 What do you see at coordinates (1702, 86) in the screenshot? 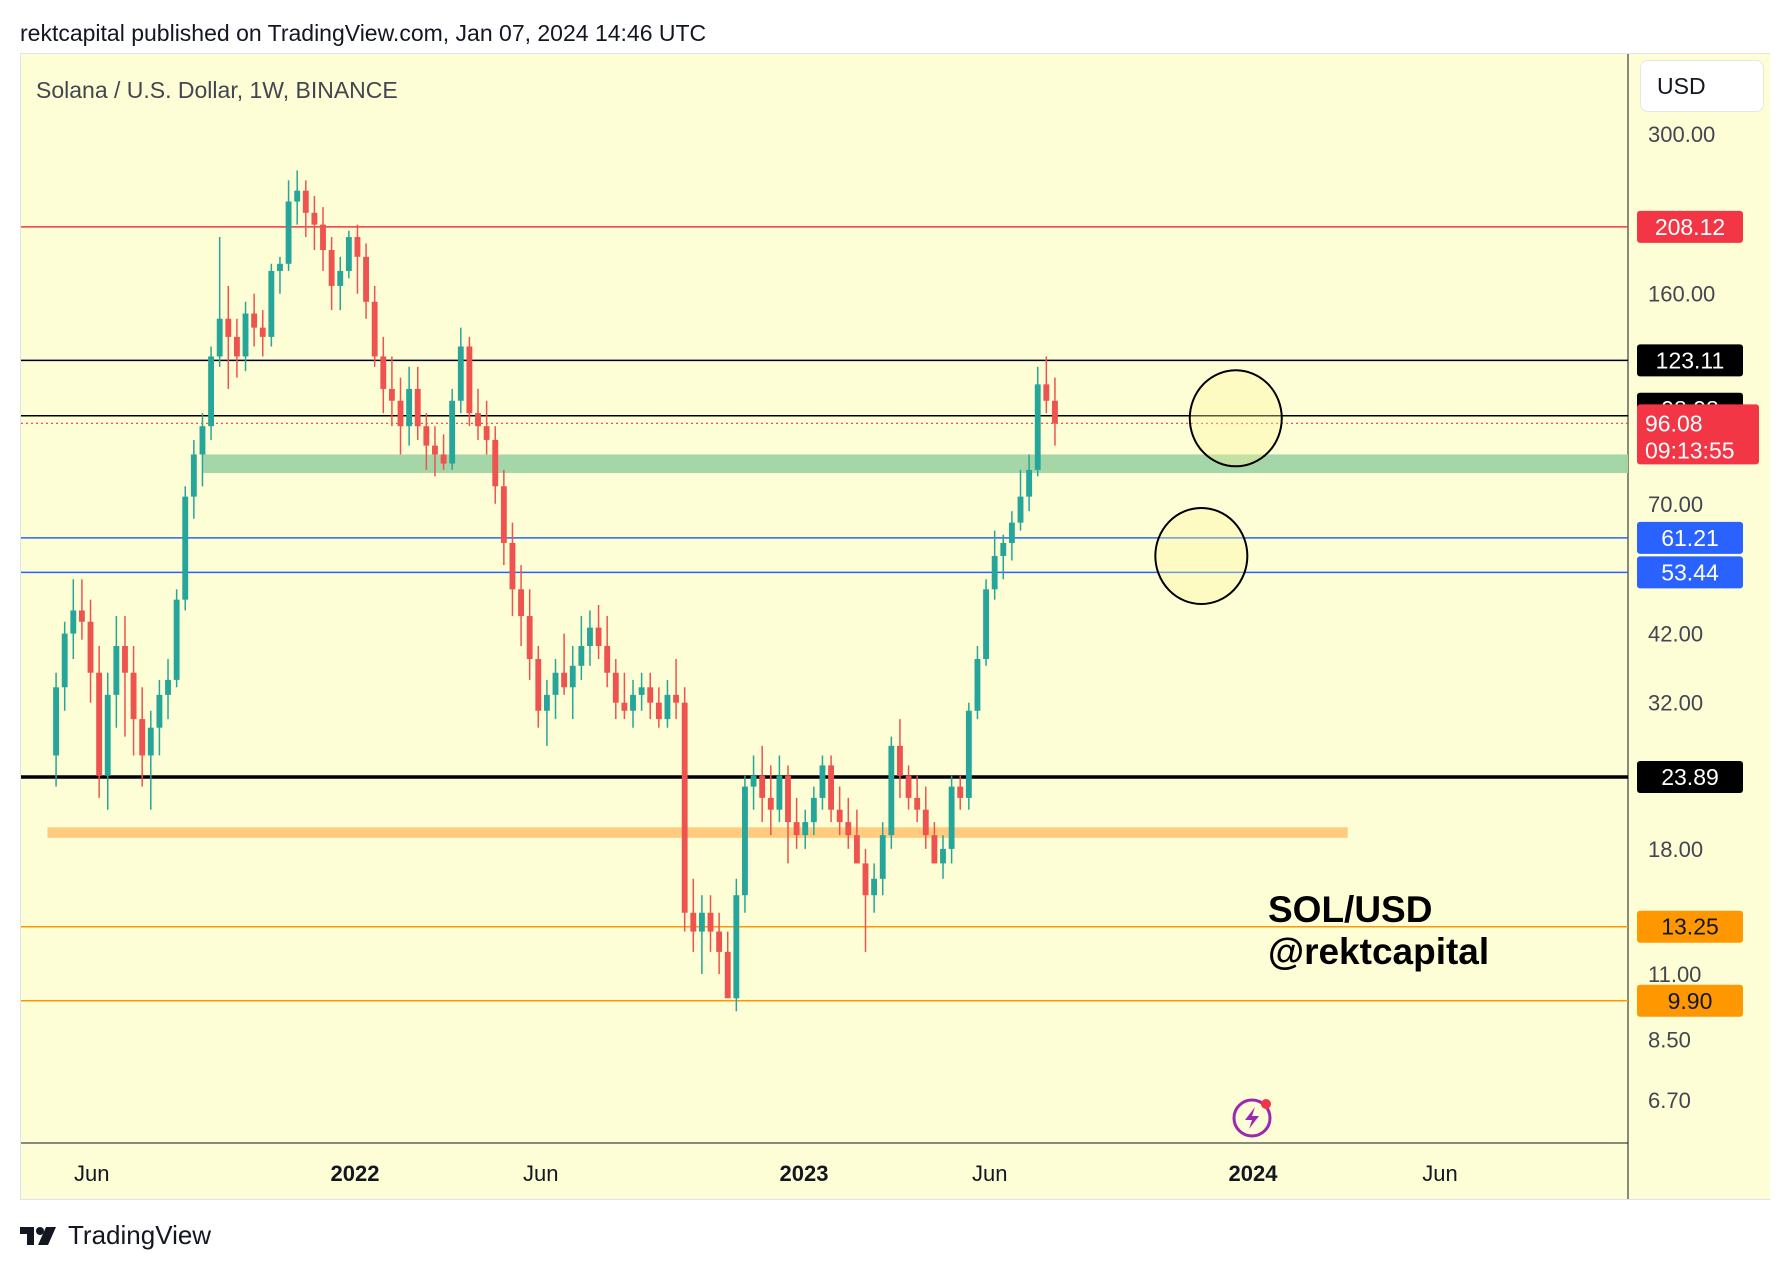
I see `currency-button: USD` at bounding box center [1702, 86].